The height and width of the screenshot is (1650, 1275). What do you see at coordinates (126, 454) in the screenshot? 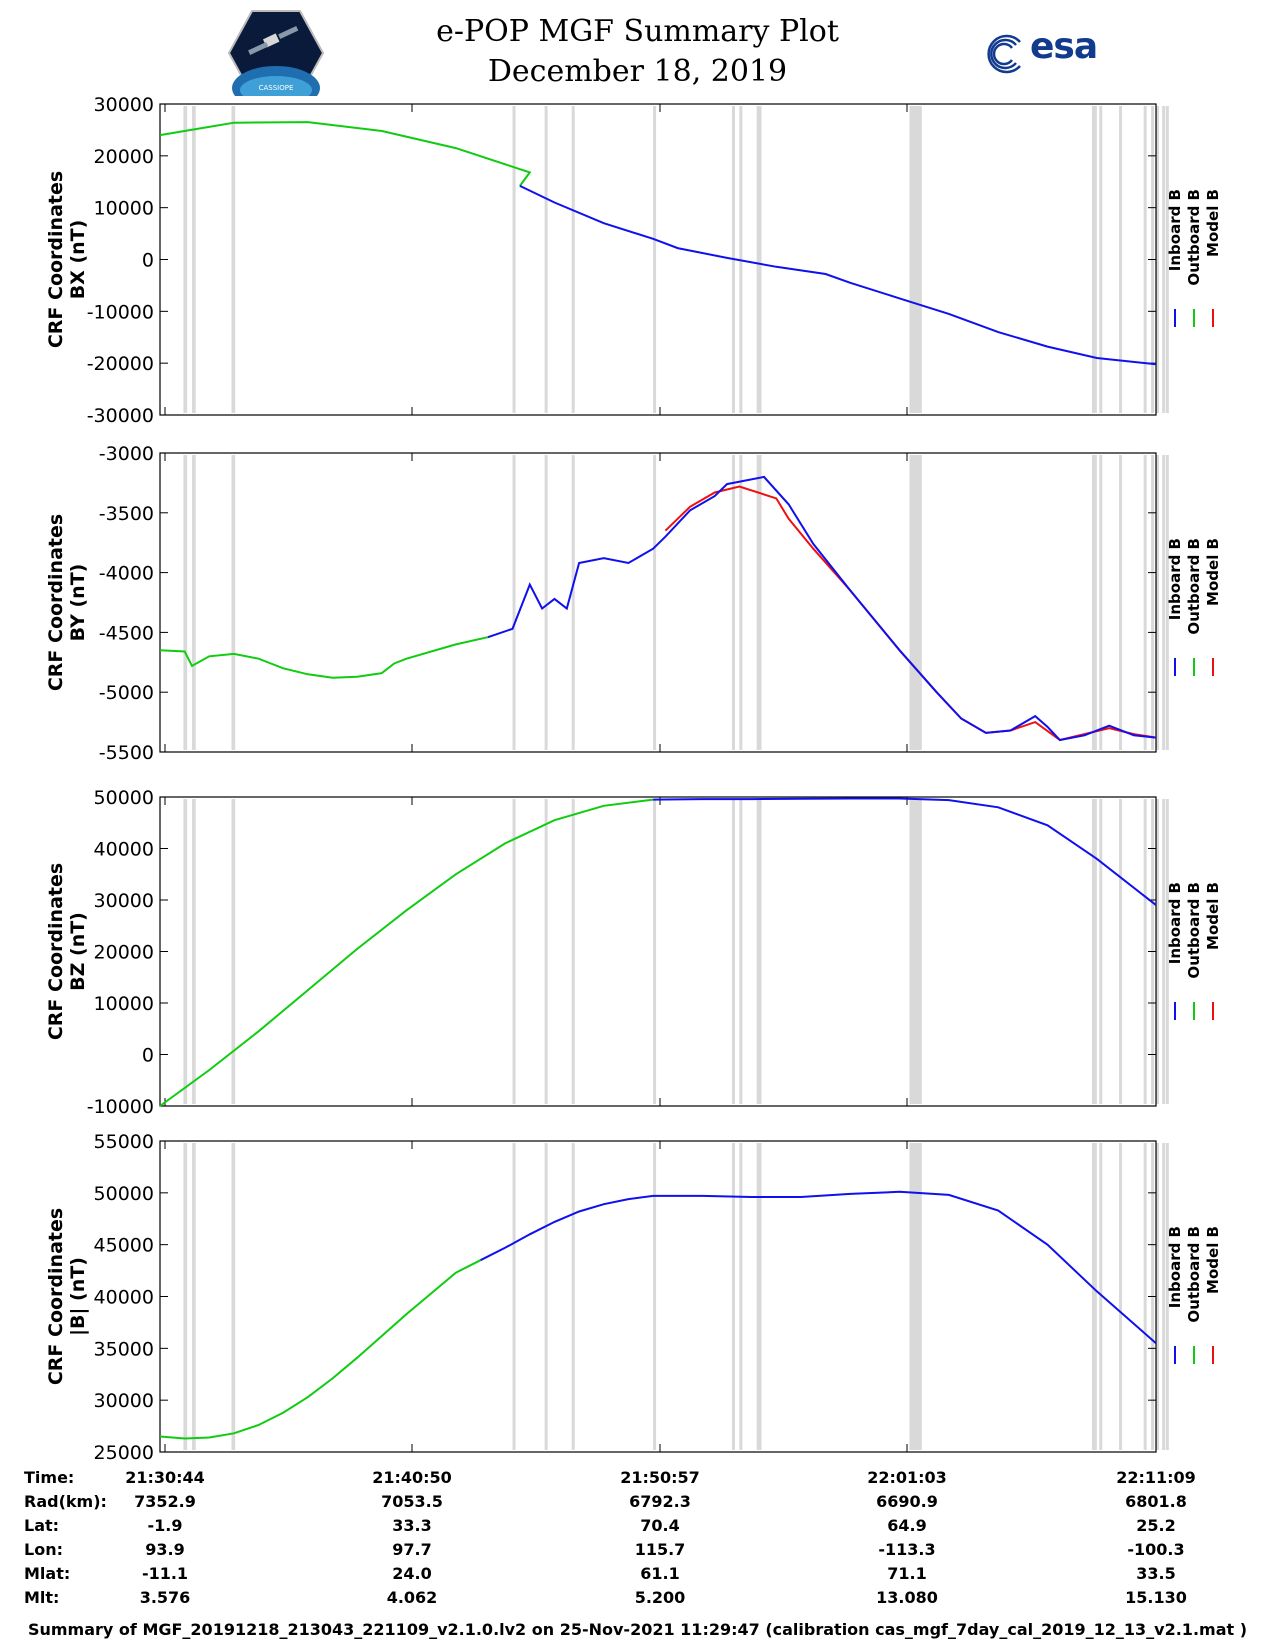
I see `y-tick-label: -3000` at bounding box center [126, 454].